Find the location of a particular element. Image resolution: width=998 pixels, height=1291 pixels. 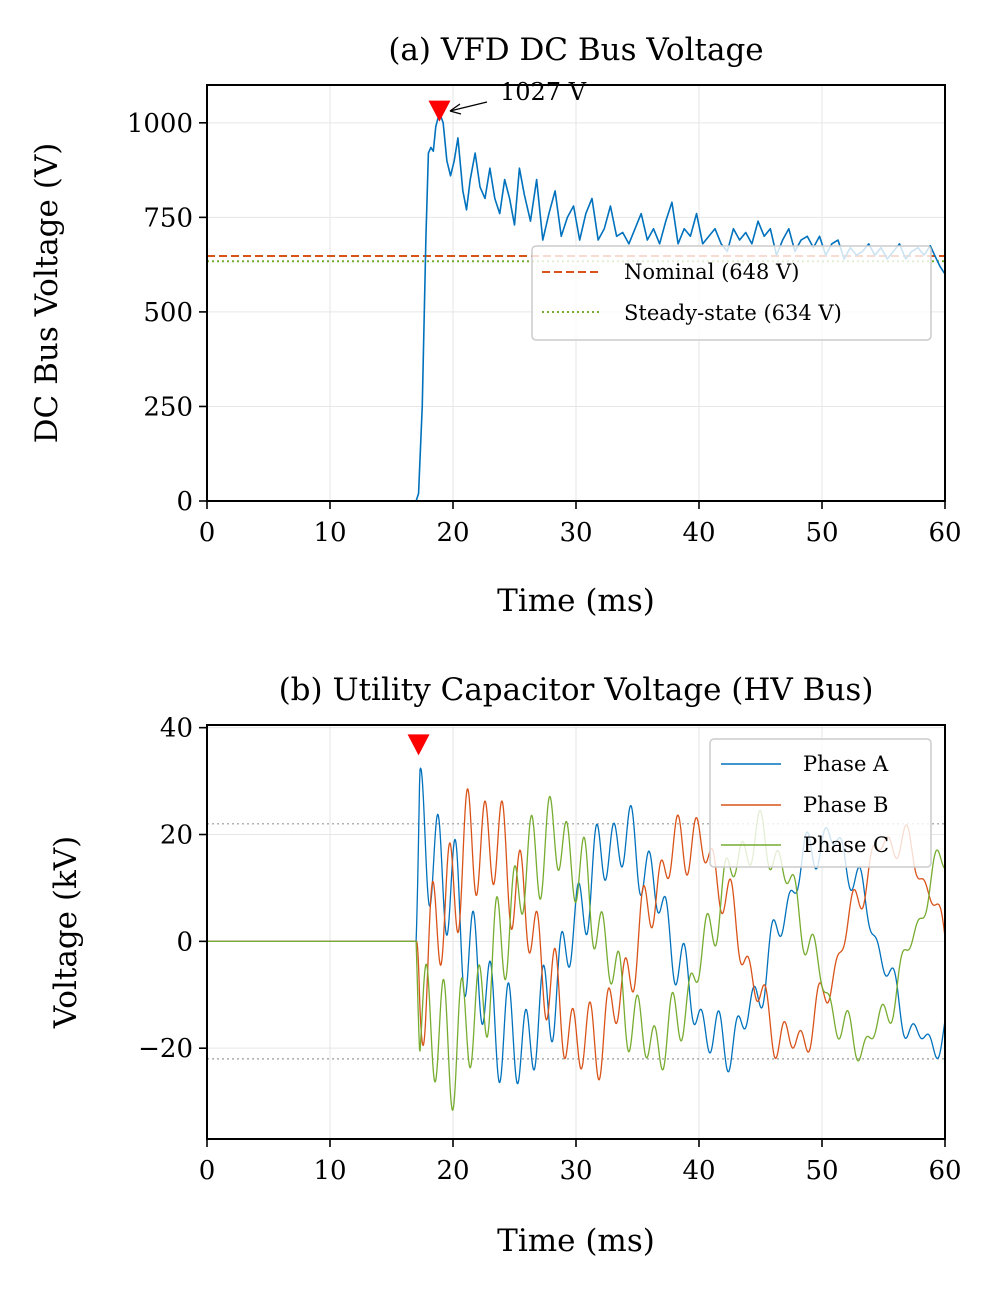

panel-a-x-ticks: 0 10 20 30 40 50 60 is located at coordinates (580, 524).